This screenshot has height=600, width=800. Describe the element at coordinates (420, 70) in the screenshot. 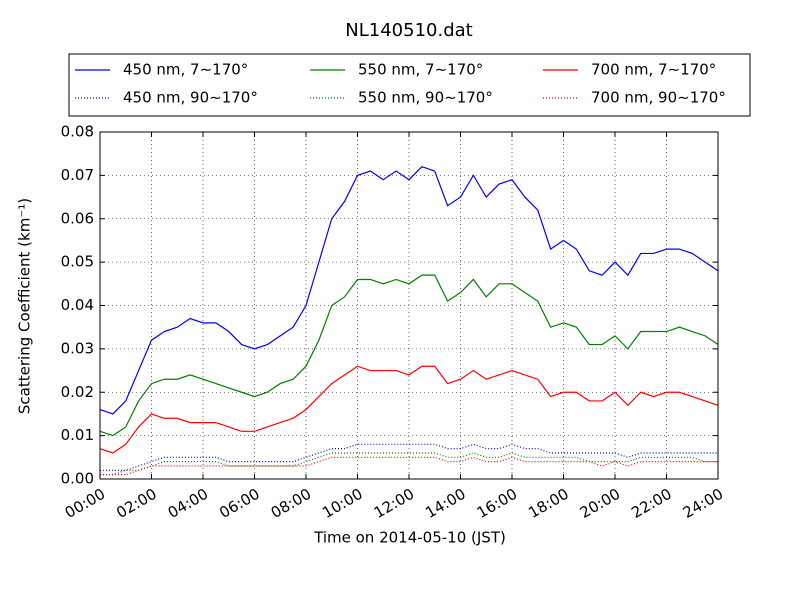

I see `legend-label: 550 nm, 7∼170°` at that location.